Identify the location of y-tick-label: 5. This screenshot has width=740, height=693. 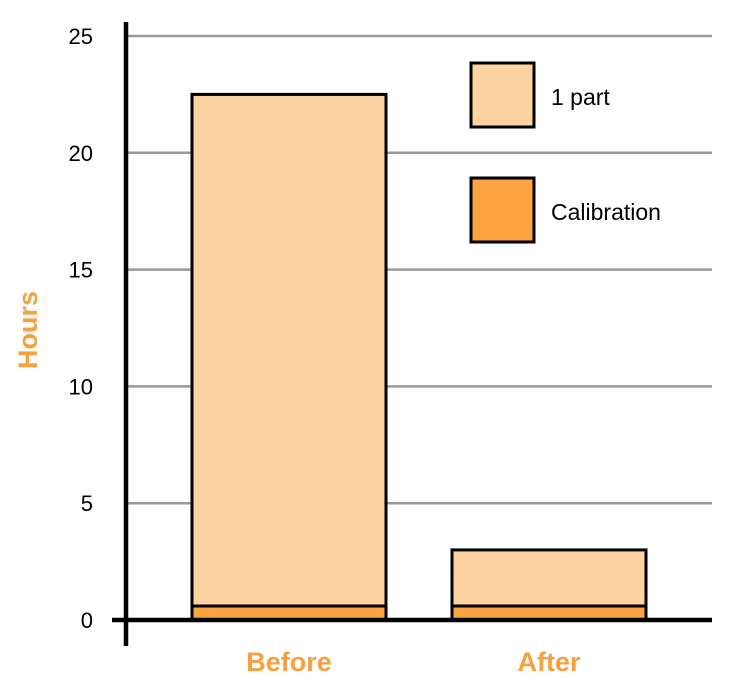
(87, 503).